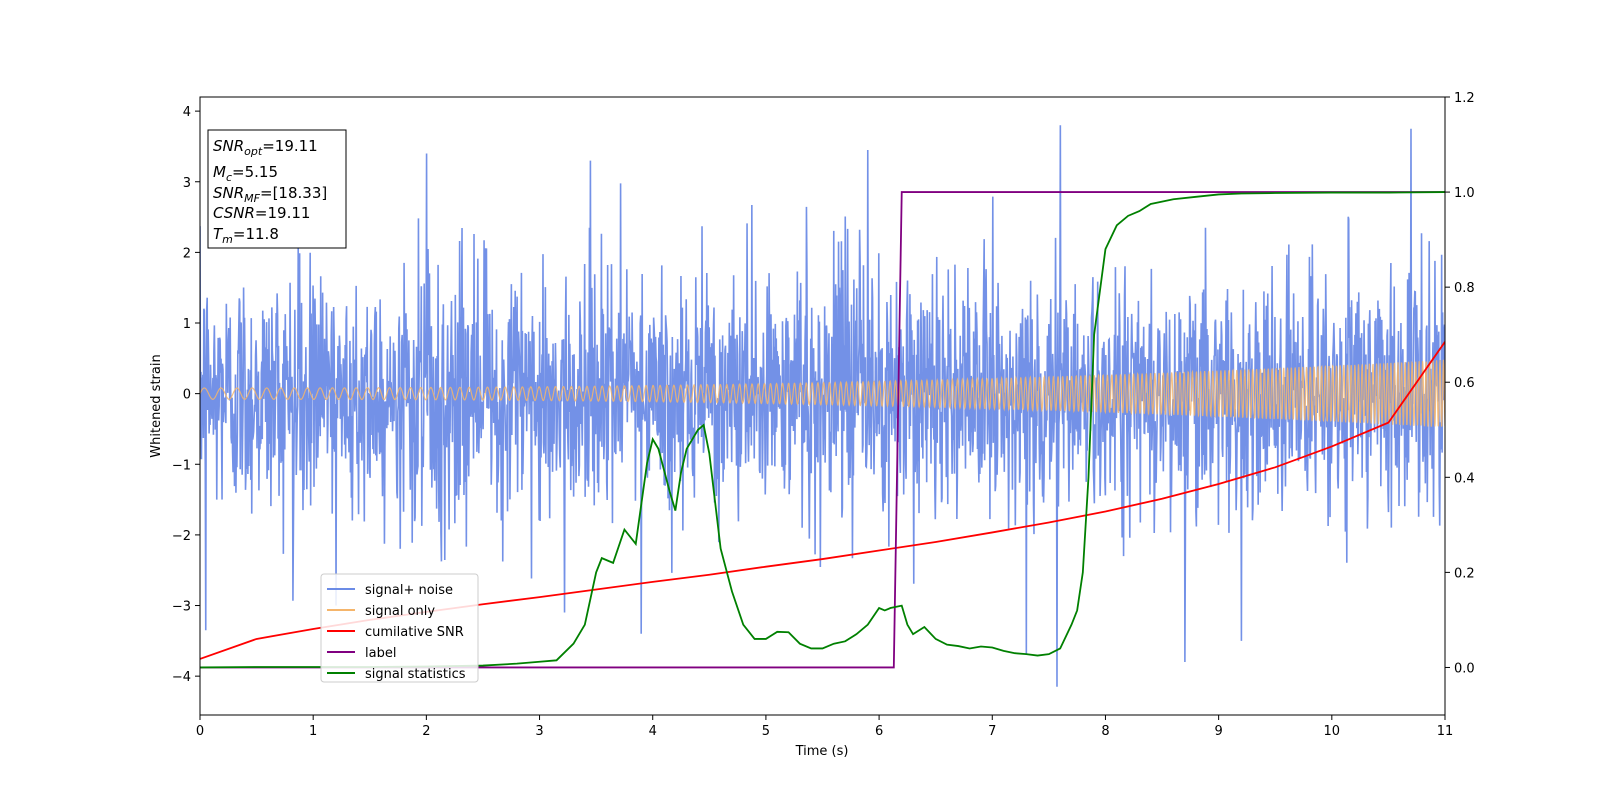  Describe the element at coordinates (409, 590) in the screenshot. I see `legend-label: signal+ noise` at that location.